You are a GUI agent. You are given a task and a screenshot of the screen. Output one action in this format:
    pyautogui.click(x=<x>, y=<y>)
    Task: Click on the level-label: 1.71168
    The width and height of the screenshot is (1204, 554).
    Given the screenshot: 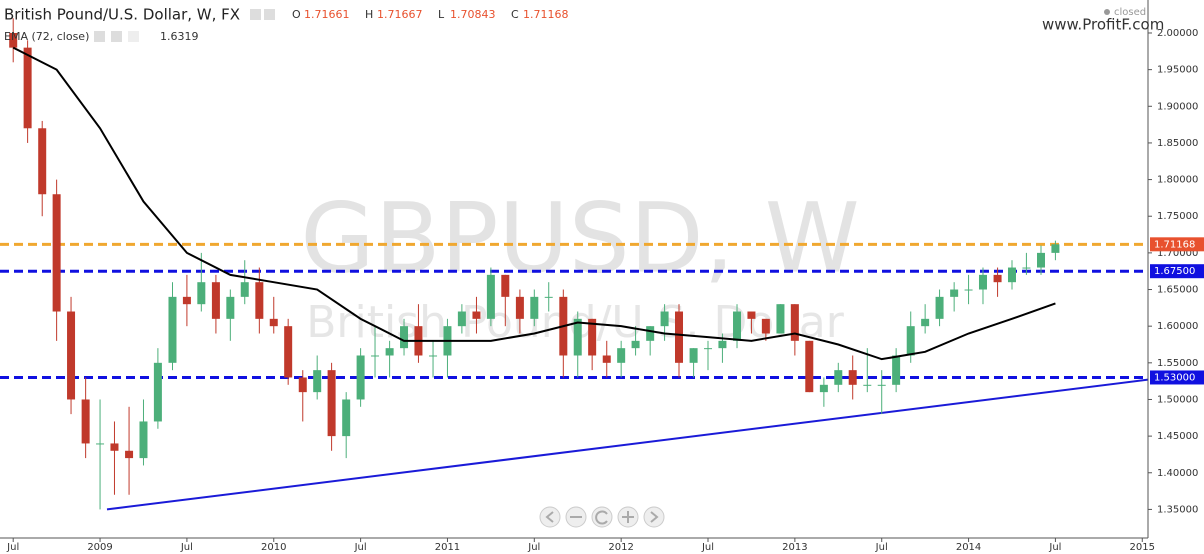 What is the action you would take?
    pyautogui.click(x=1174, y=244)
    